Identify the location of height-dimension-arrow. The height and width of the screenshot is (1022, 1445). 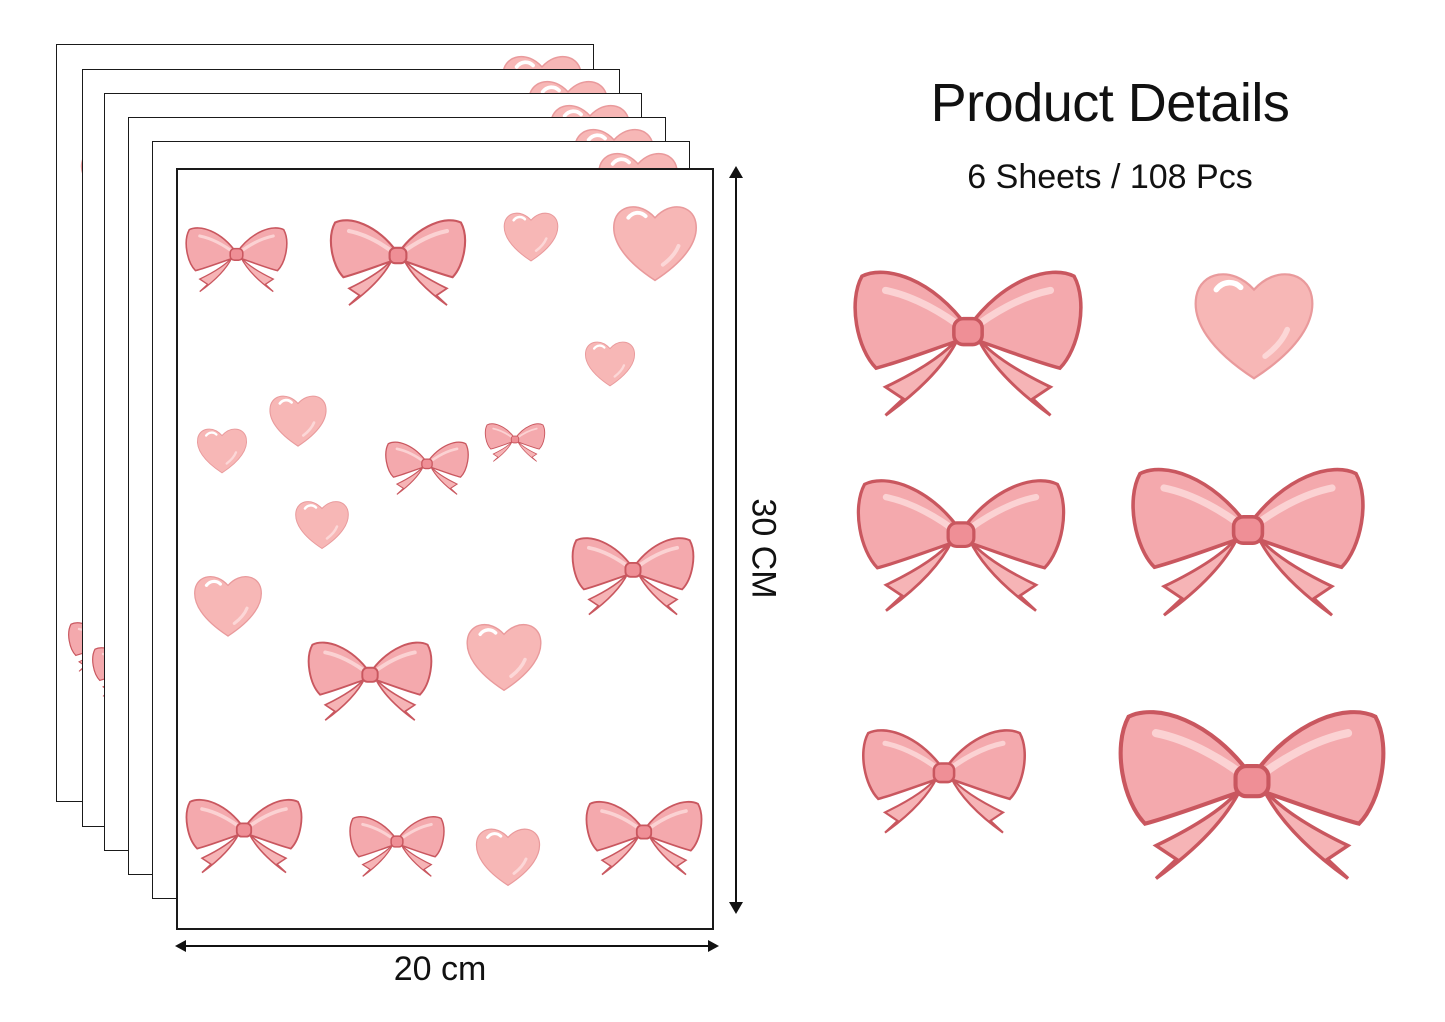
(736, 540).